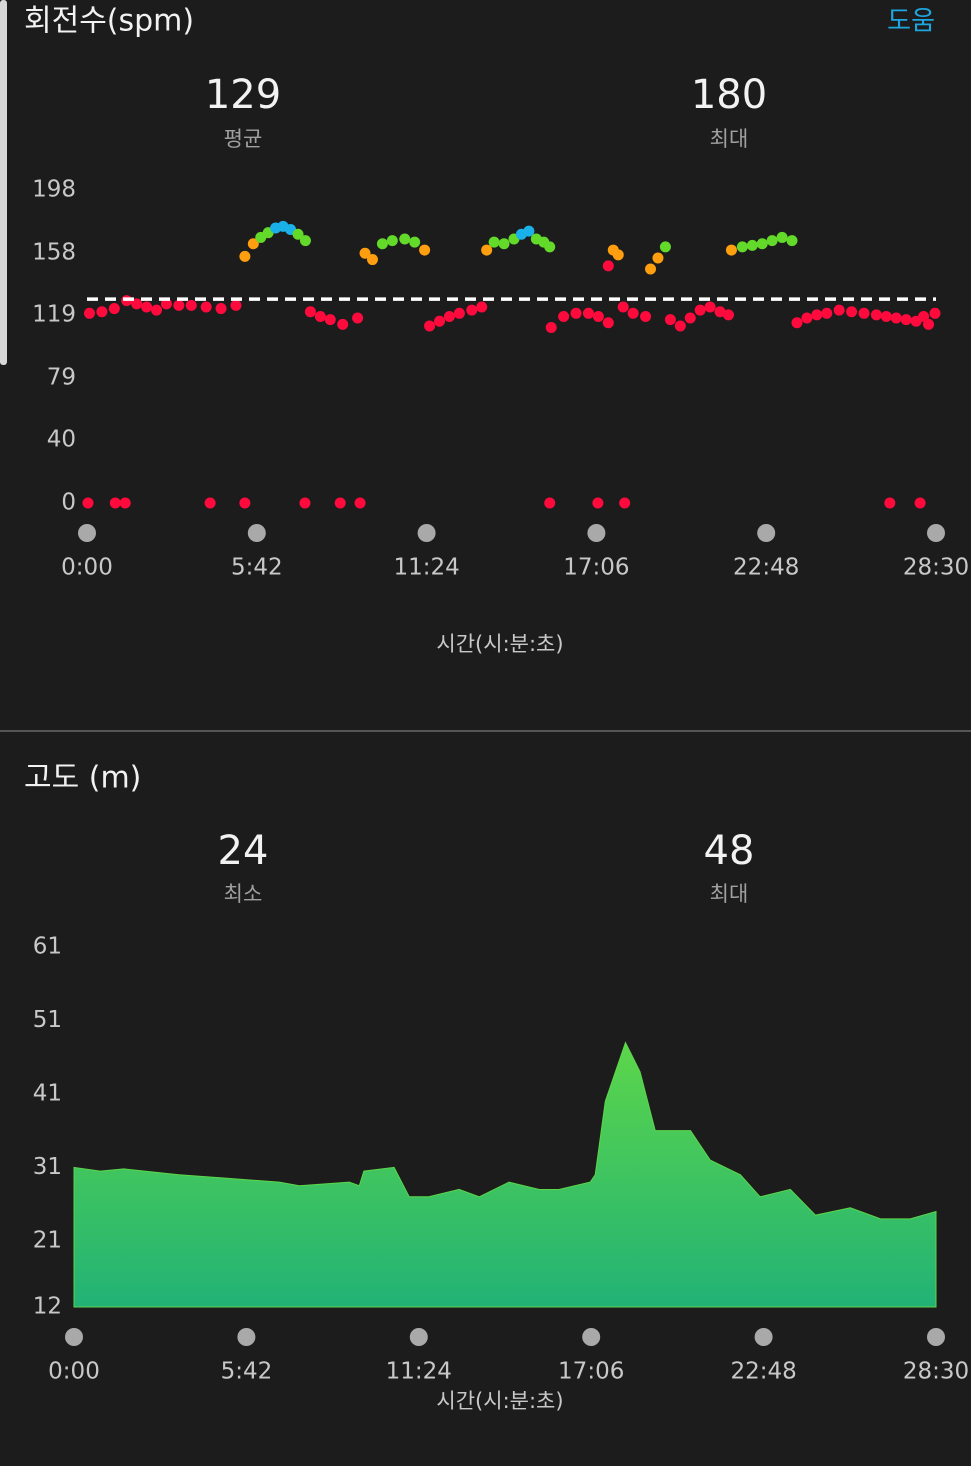 The width and height of the screenshot is (971, 1466). Describe the element at coordinates (54, 190) in the screenshot. I see `y-tick-label: 198` at that location.